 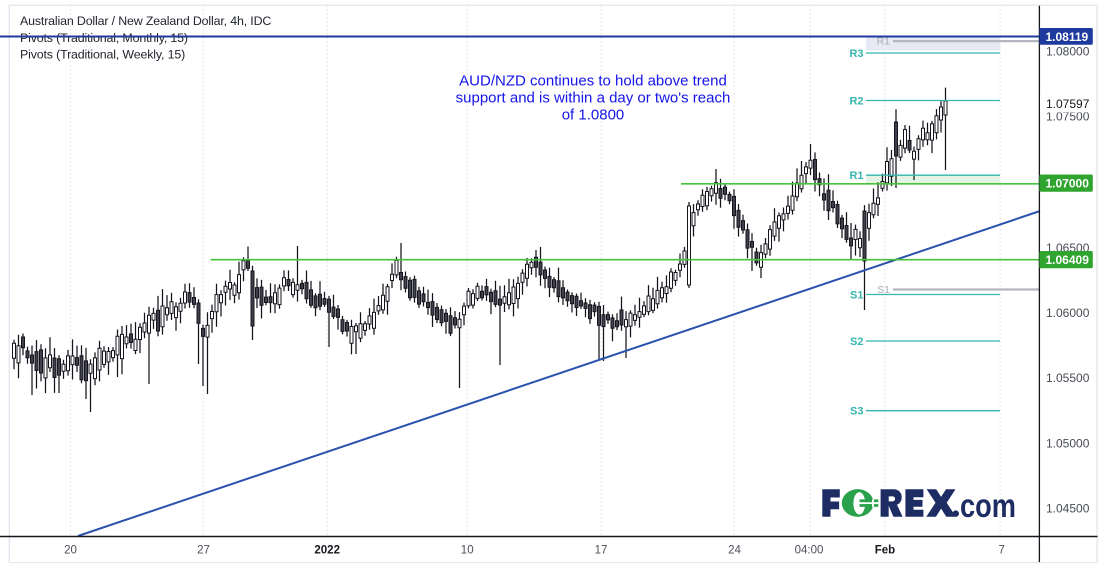 What do you see at coordinates (1068, 509) in the screenshot?
I see `svg-text: 1.04500` at bounding box center [1068, 509].